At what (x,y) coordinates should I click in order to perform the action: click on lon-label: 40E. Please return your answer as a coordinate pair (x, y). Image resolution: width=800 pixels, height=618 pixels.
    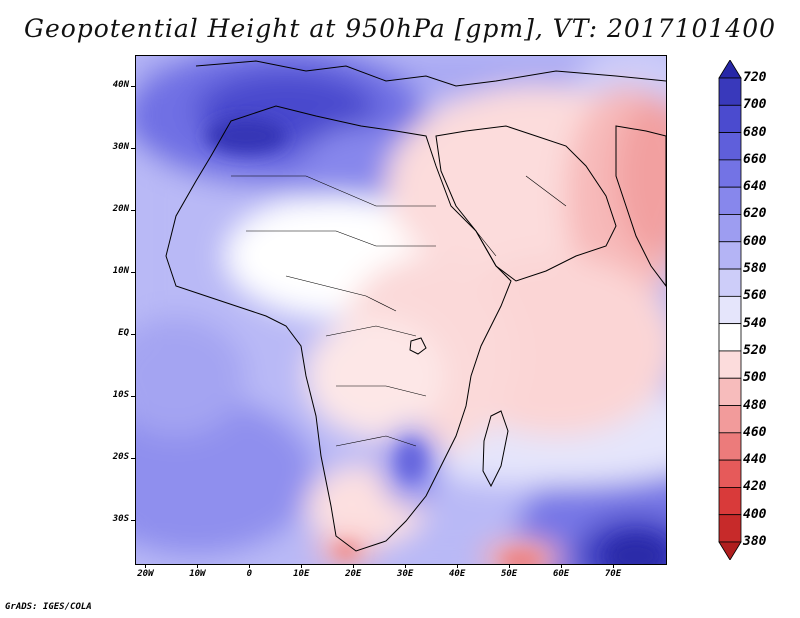
    Looking at the image, I should click on (457, 574).